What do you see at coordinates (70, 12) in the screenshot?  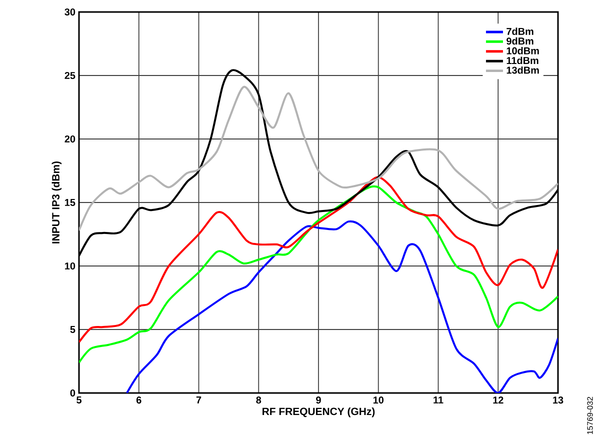 I see `y-tick-label: 30` at bounding box center [70, 12].